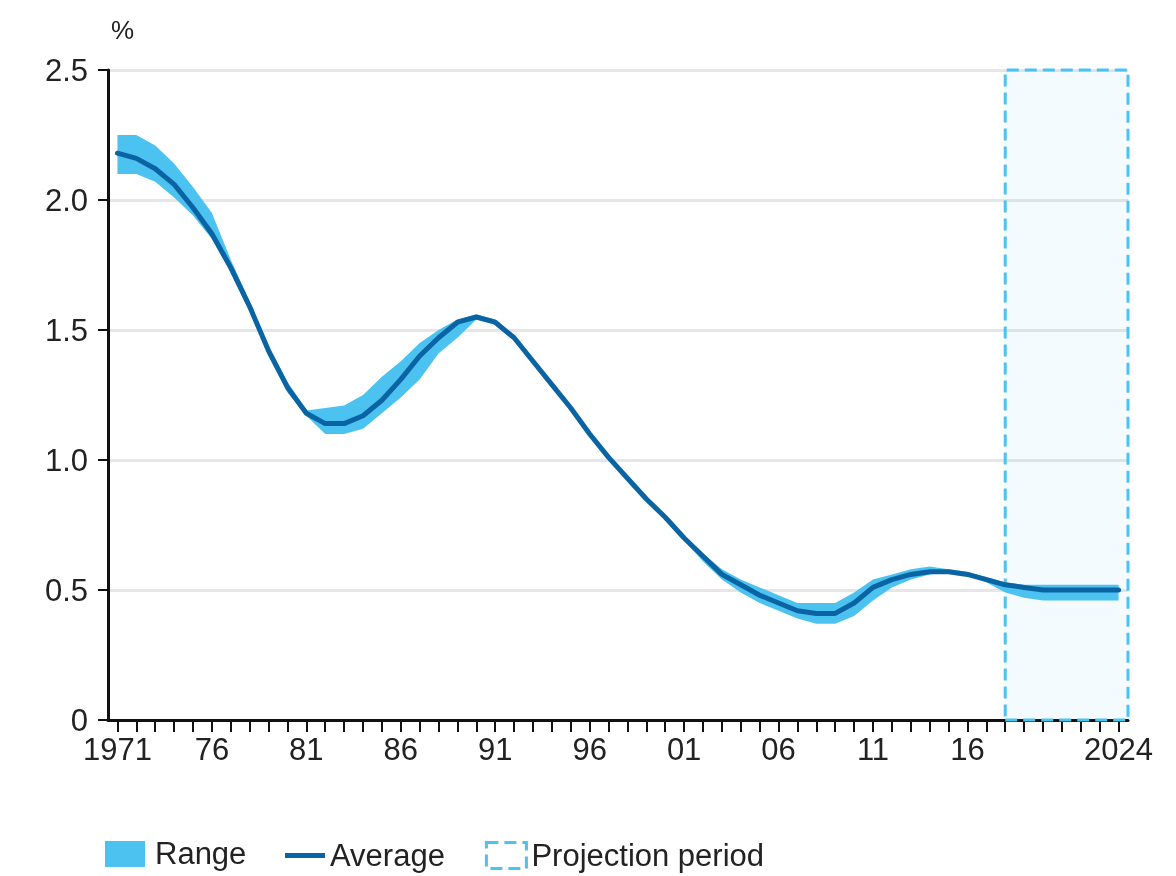  Describe the element at coordinates (66, 330) in the screenshot. I see `y-tick-label: 1.5` at that location.